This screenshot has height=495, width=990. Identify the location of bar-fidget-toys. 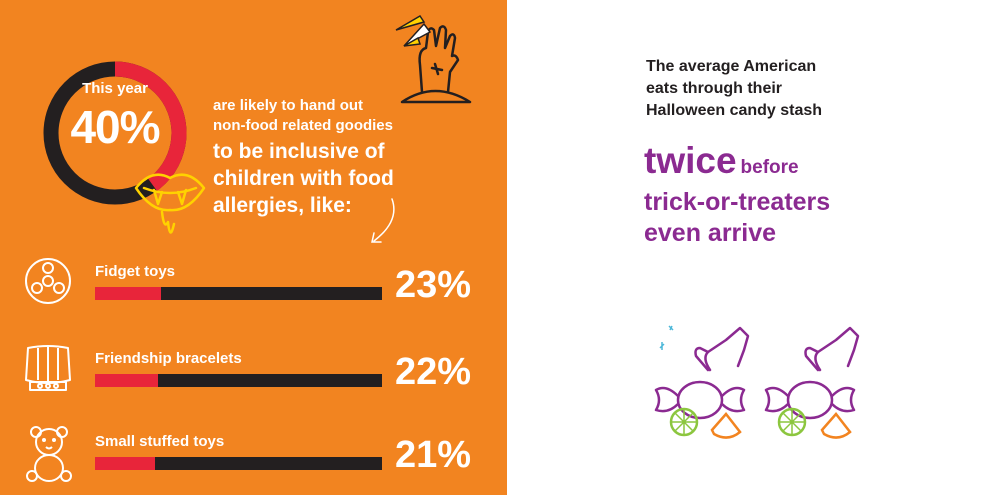
(128, 293).